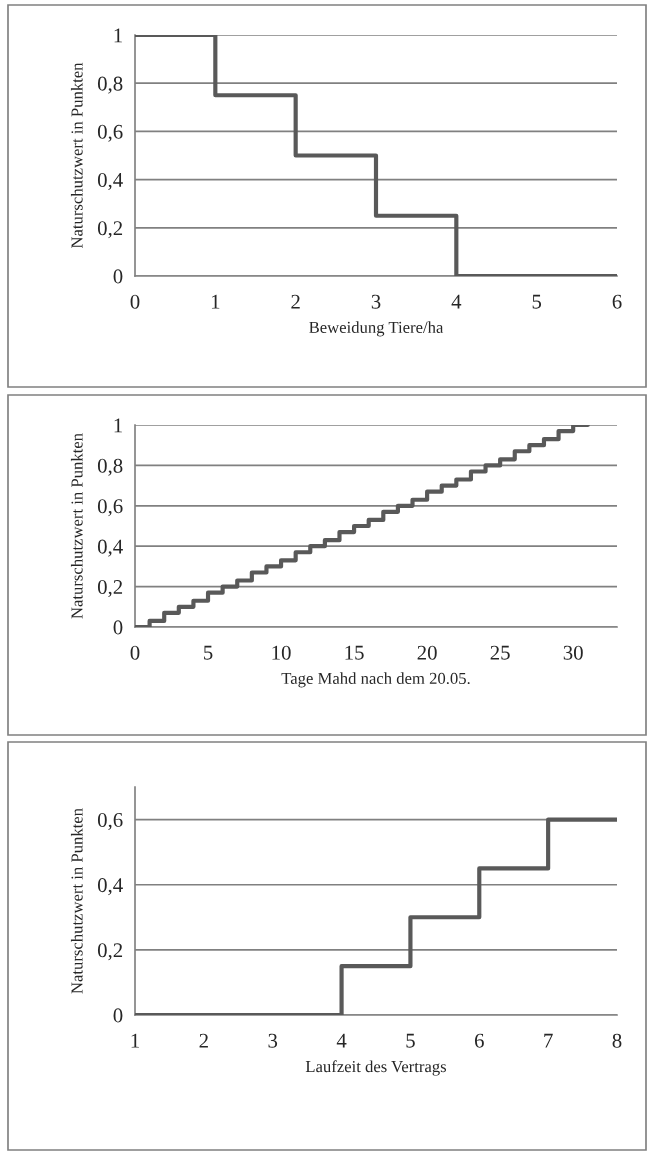 Image resolution: width=654 pixels, height=1156 pixels. I want to click on x-axis-title: Laufzeit des Vertrags, so click(376, 1068).